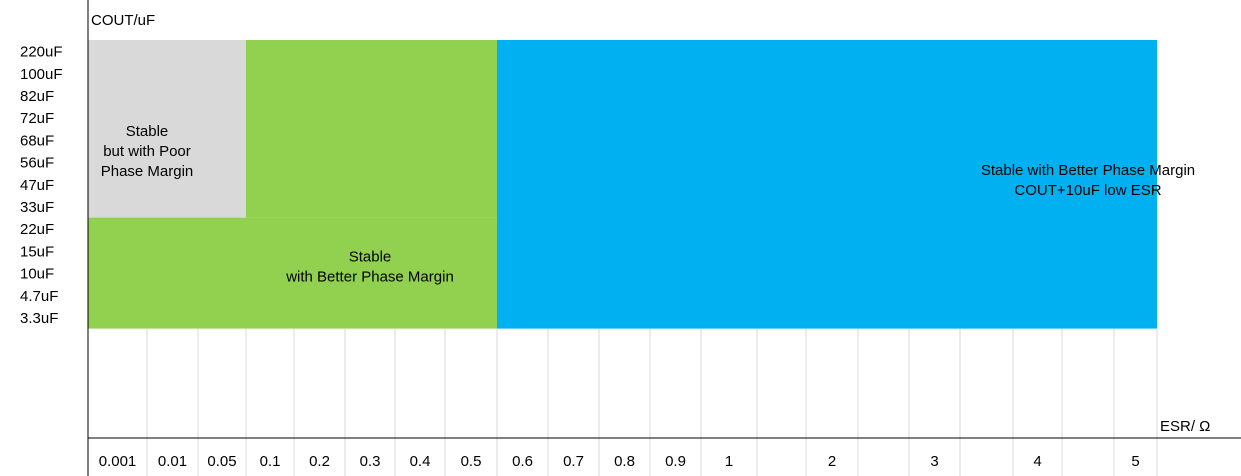 Image resolution: width=1241 pixels, height=476 pixels. Describe the element at coordinates (147, 151) in the screenshot. I see `region-label-line: but with Poor` at that location.